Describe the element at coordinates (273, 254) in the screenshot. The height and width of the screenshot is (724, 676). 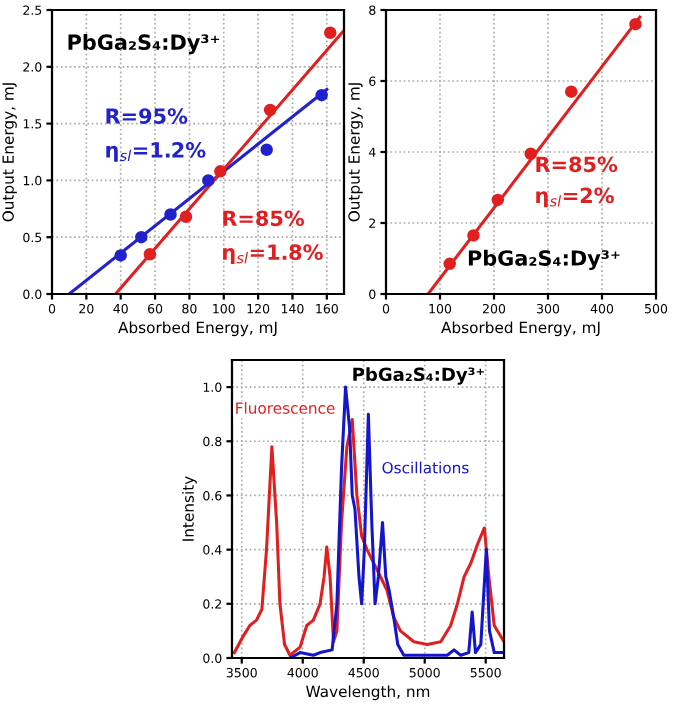
I see `annotation: η$_{sl}$=1.8%` at that location.